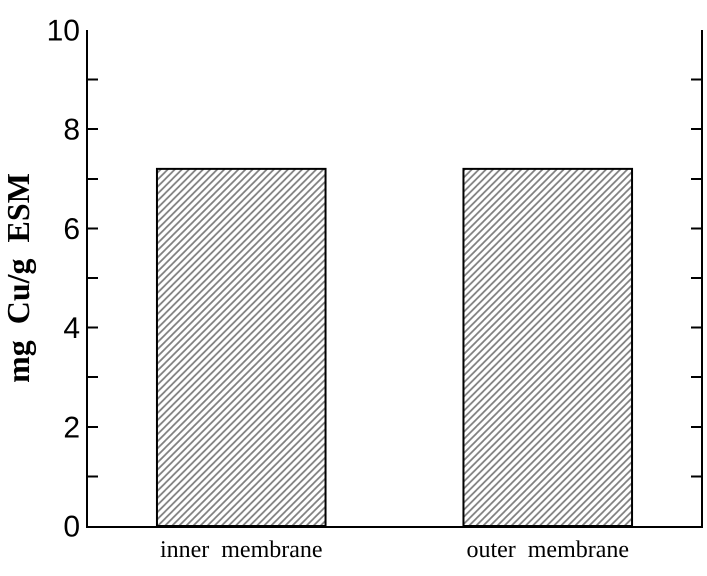 The image size is (707, 576). What do you see at coordinates (71, 329) in the screenshot?
I see `y-tick-label: 4` at bounding box center [71, 329].